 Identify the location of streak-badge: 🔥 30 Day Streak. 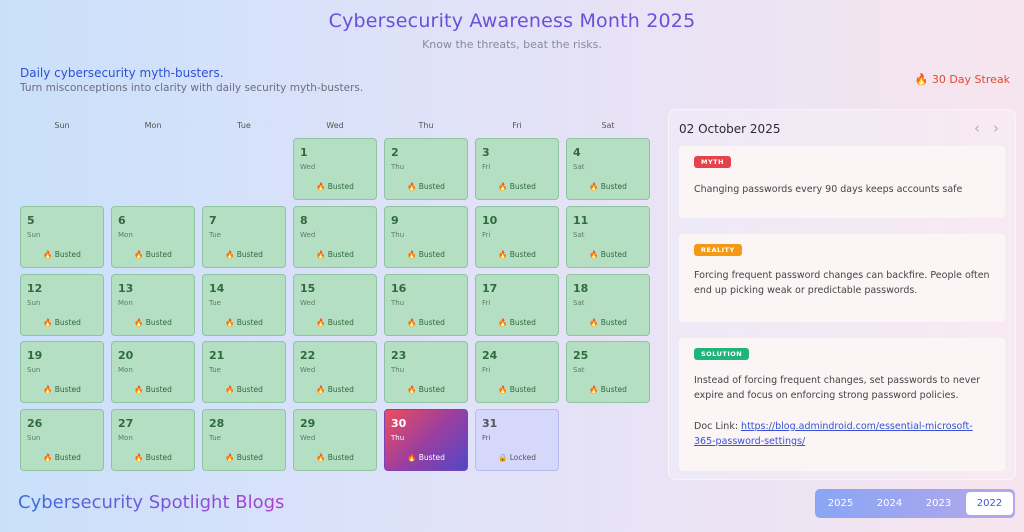
(962, 79).